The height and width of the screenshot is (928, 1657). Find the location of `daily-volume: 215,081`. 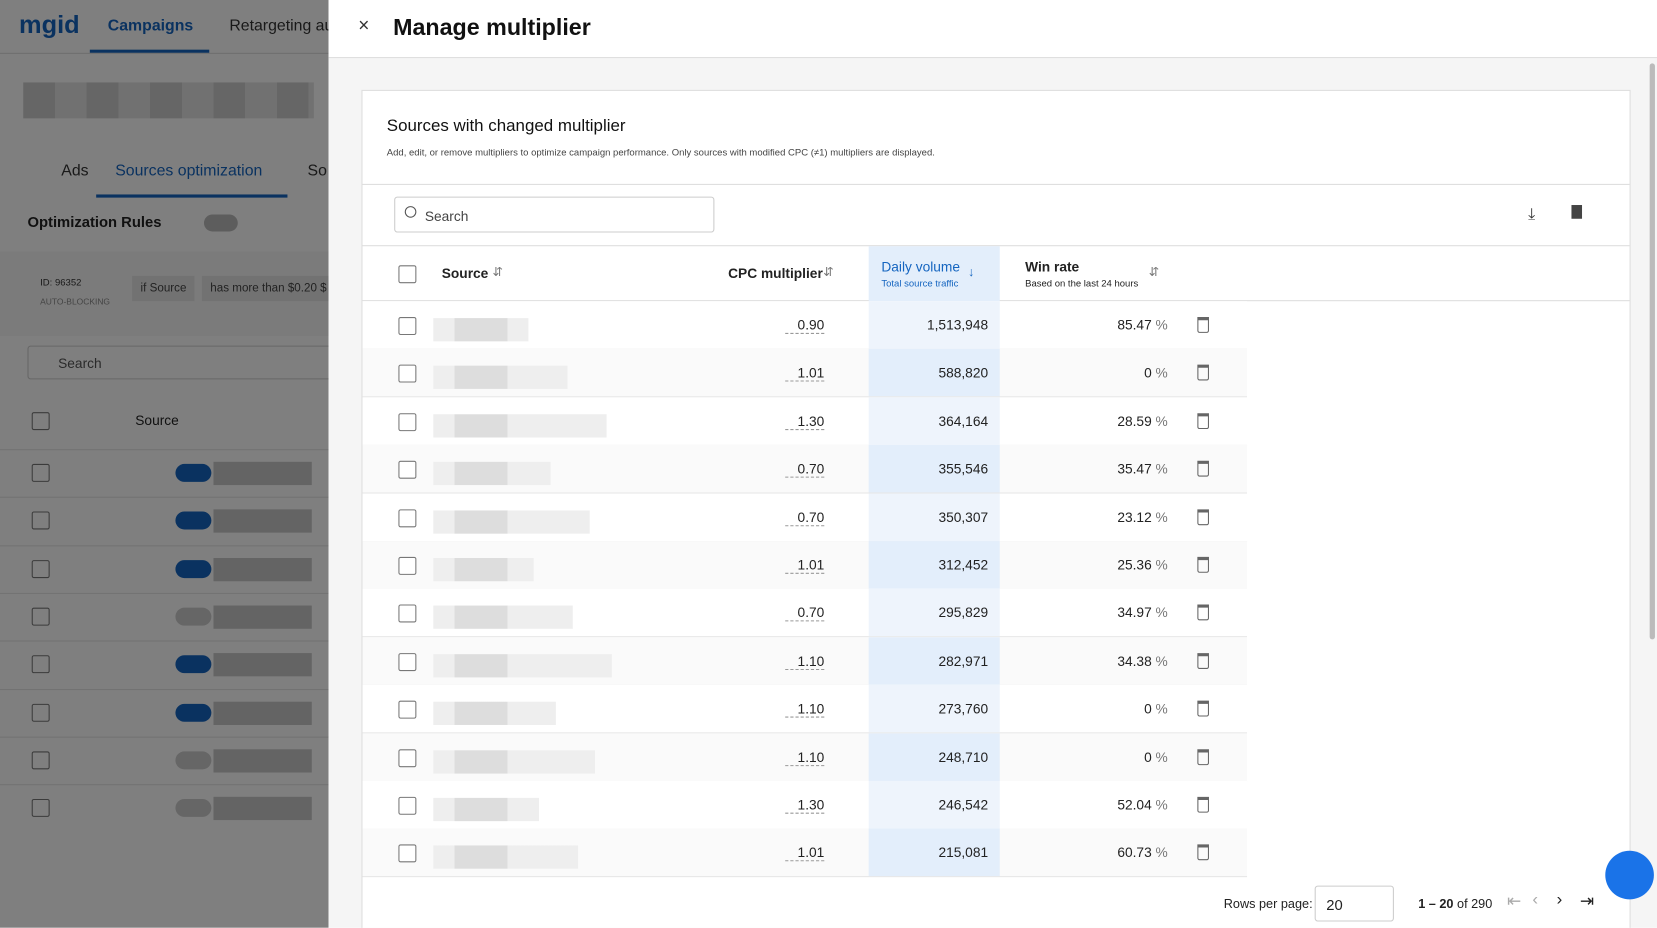

daily-volume: 215,081 is located at coordinates (963, 852).